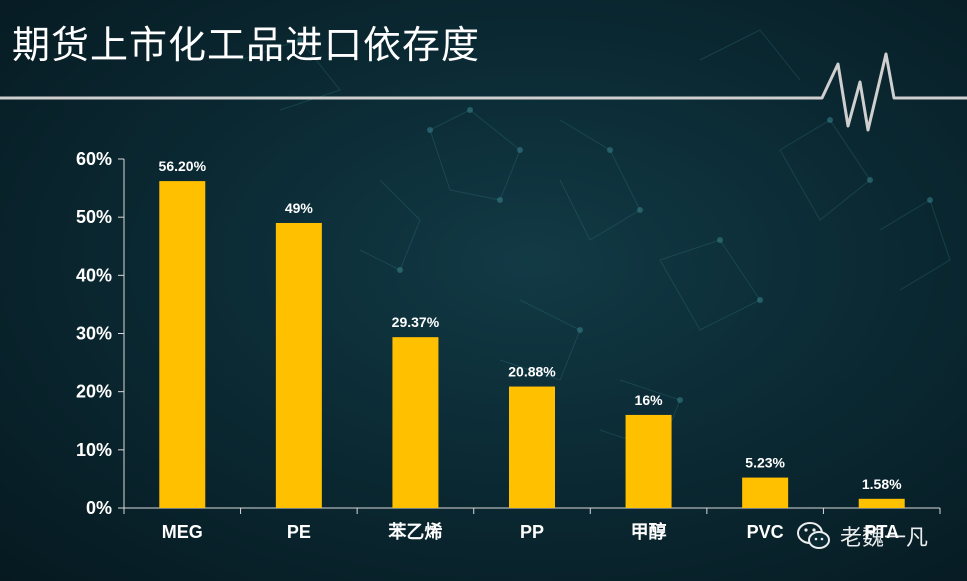  I want to click on data-label: 16%, so click(649, 400).